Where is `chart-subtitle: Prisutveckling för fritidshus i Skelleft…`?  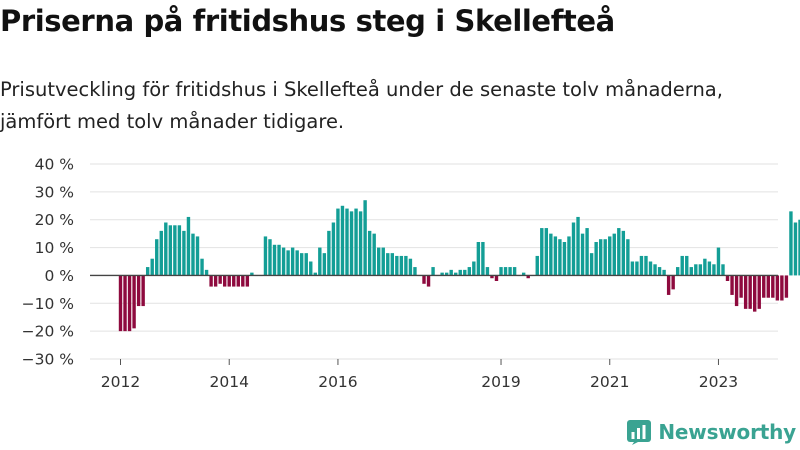 chart-subtitle: Prisutveckling för fritidshus i Skelleft… is located at coordinates (361, 105).